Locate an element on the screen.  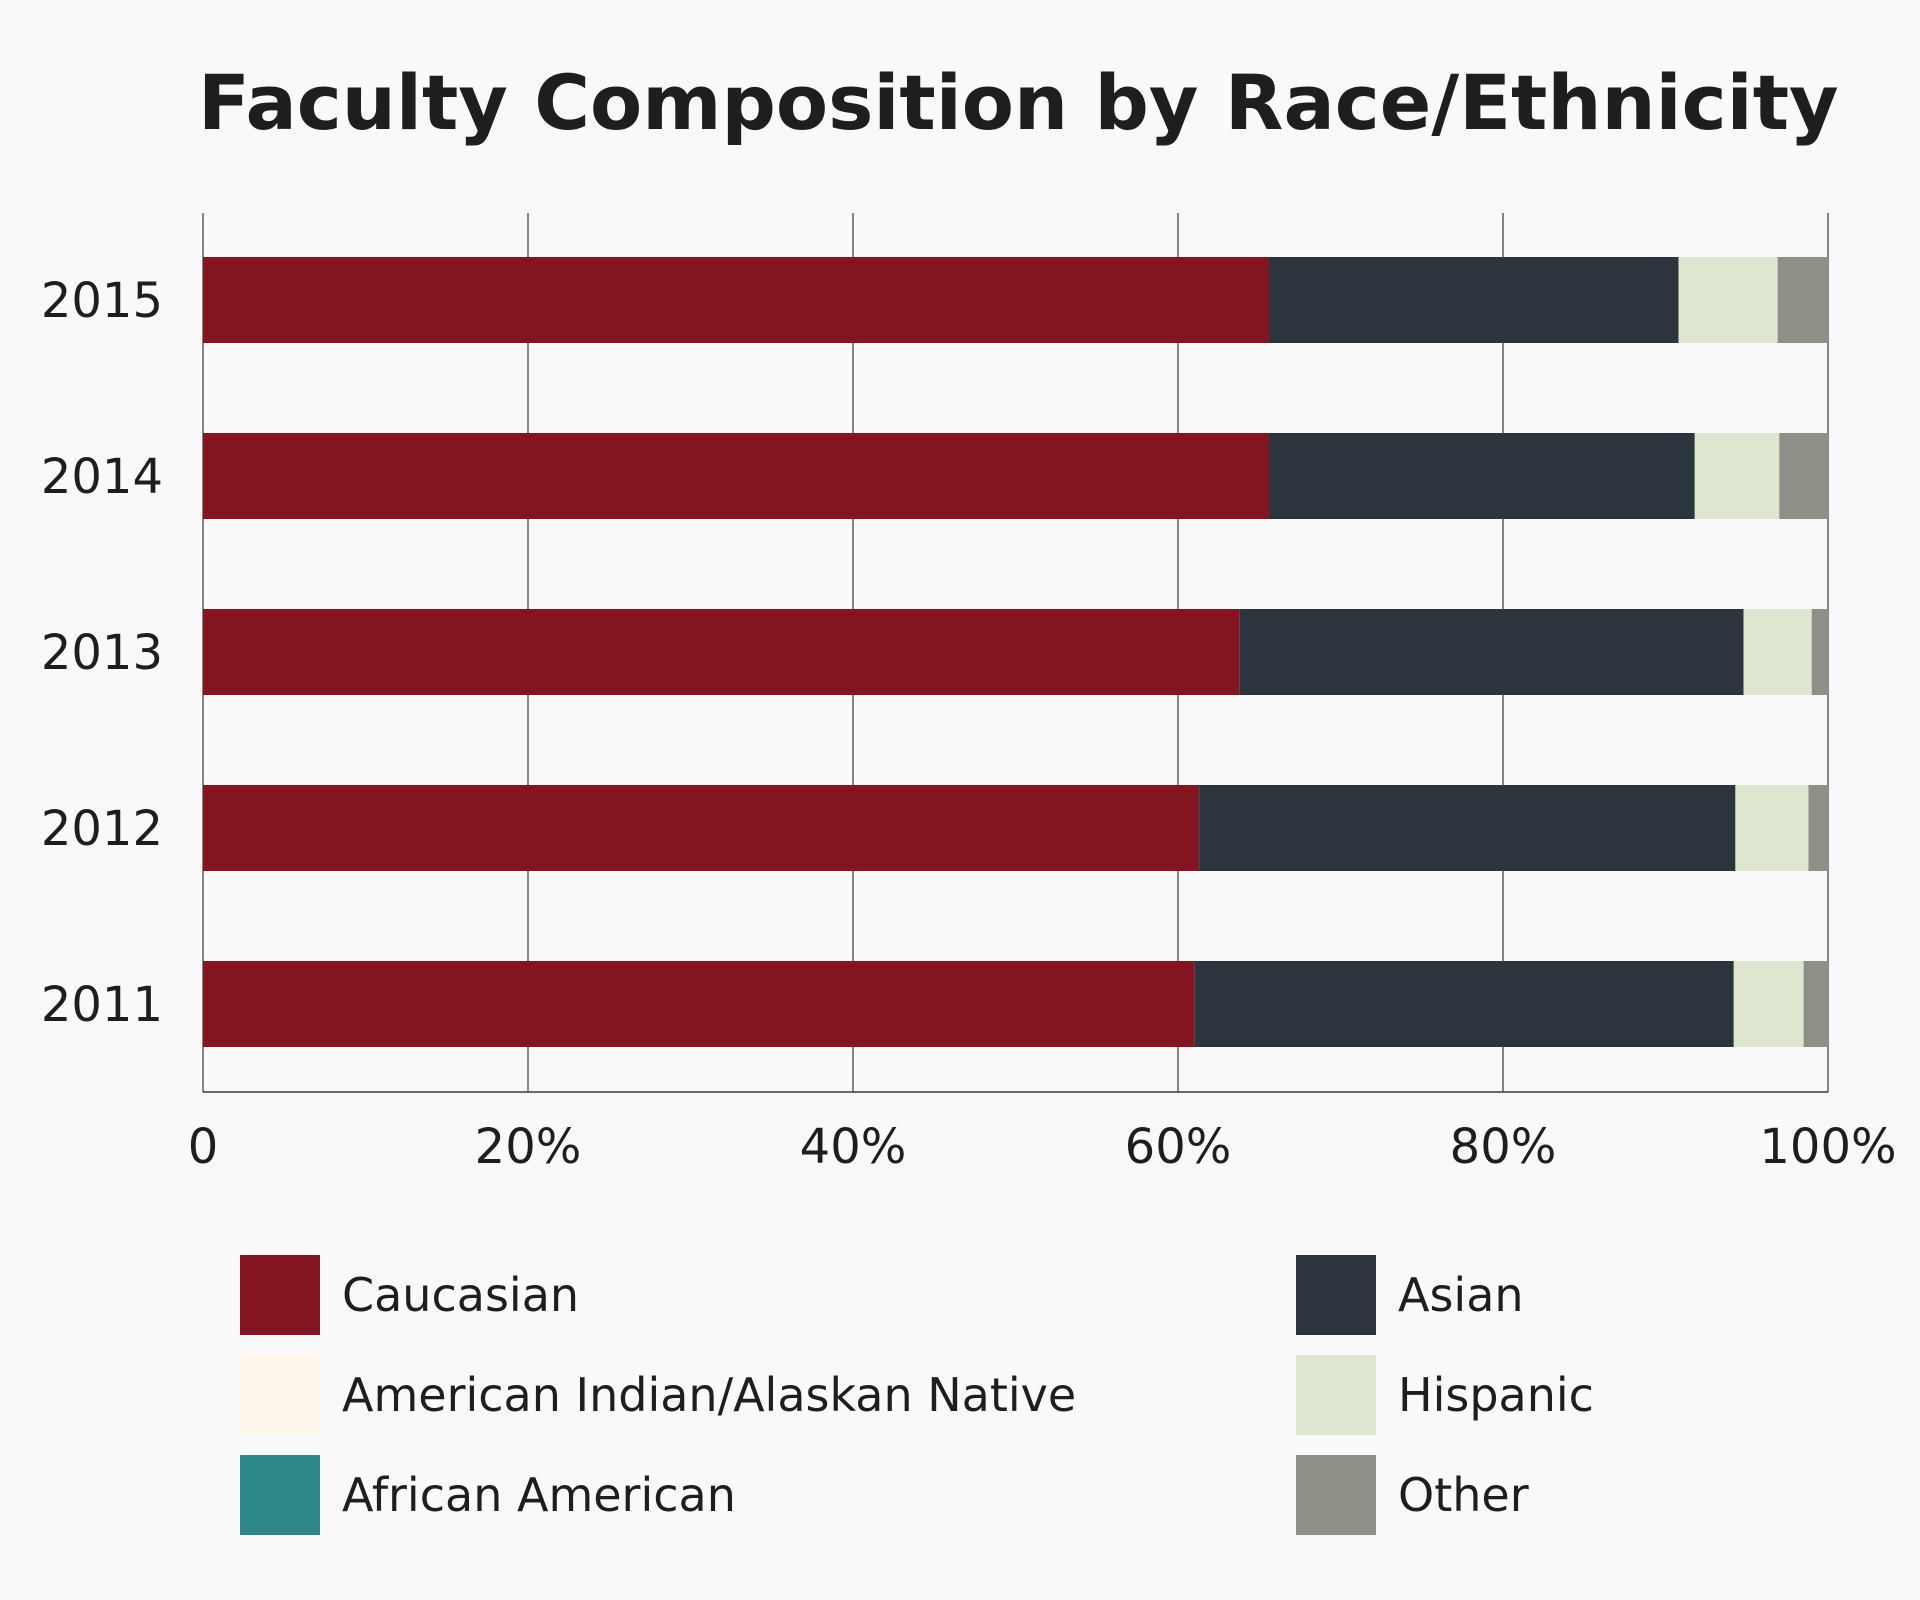
legend-label-caucasian: Caucasian is located at coordinates (461, 1295).